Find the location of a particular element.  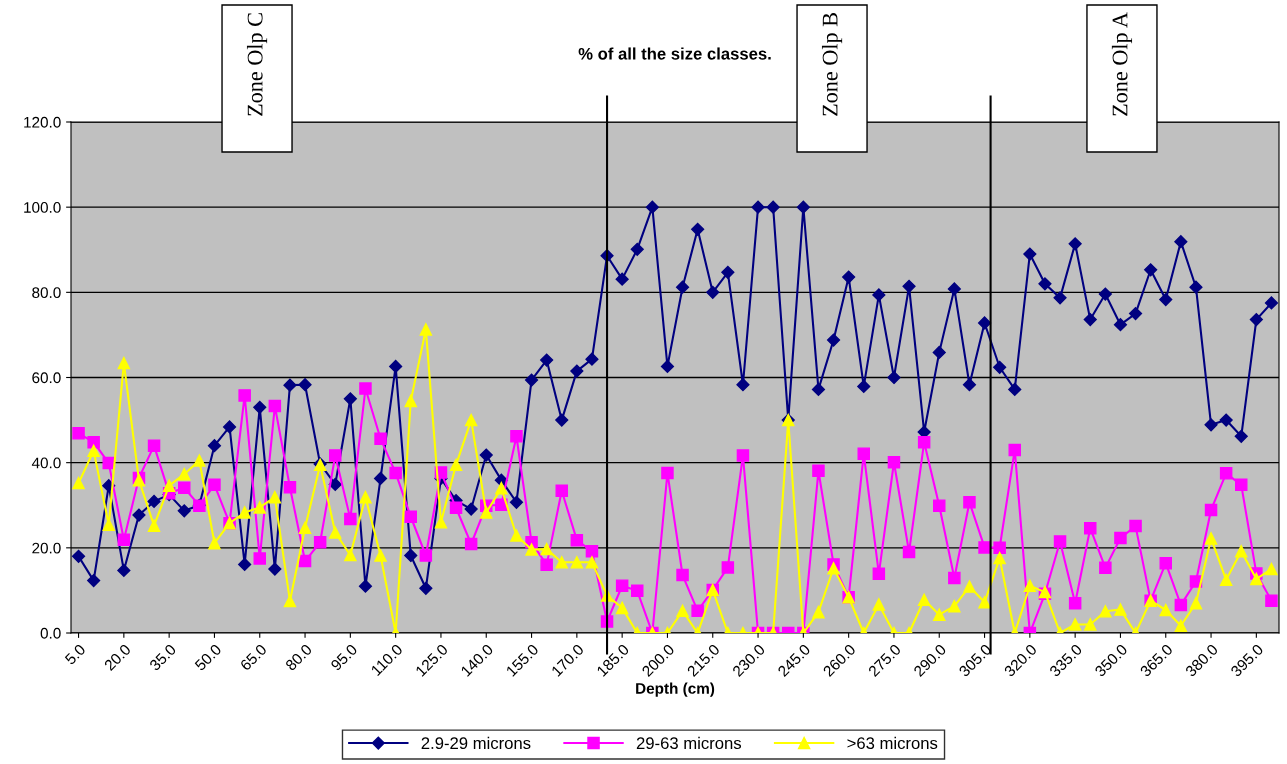

chart-title: % of all the size classes. is located at coordinates (674, 53).